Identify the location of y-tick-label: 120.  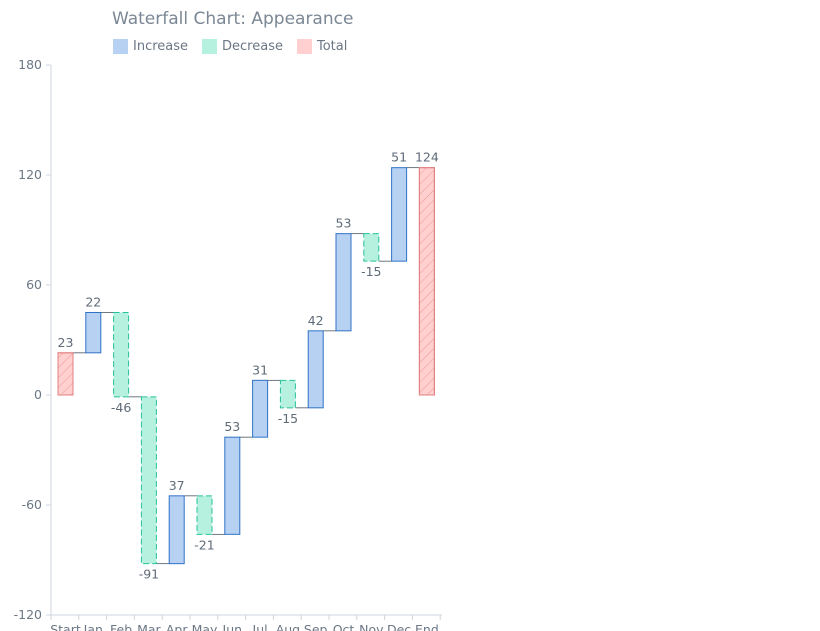
(30, 174).